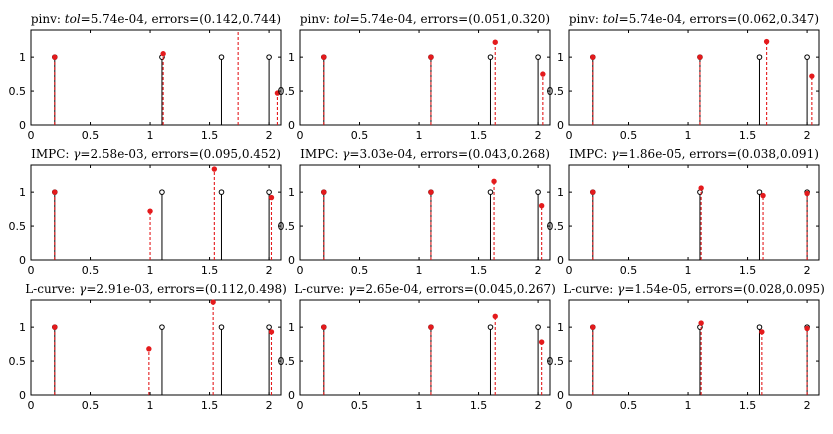 Image resolution: width=833 pixels, height=434 pixels. Describe the element at coordinates (718, 154) in the screenshot. I see `title-value: =1.86e-05, errors=(0.038,0.091)` at that location.